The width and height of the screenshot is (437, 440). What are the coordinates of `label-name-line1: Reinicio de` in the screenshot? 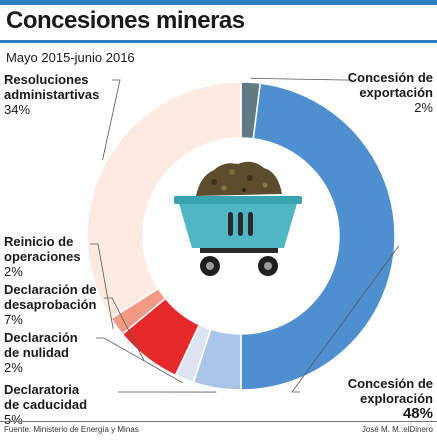 It's located at (39, 241).